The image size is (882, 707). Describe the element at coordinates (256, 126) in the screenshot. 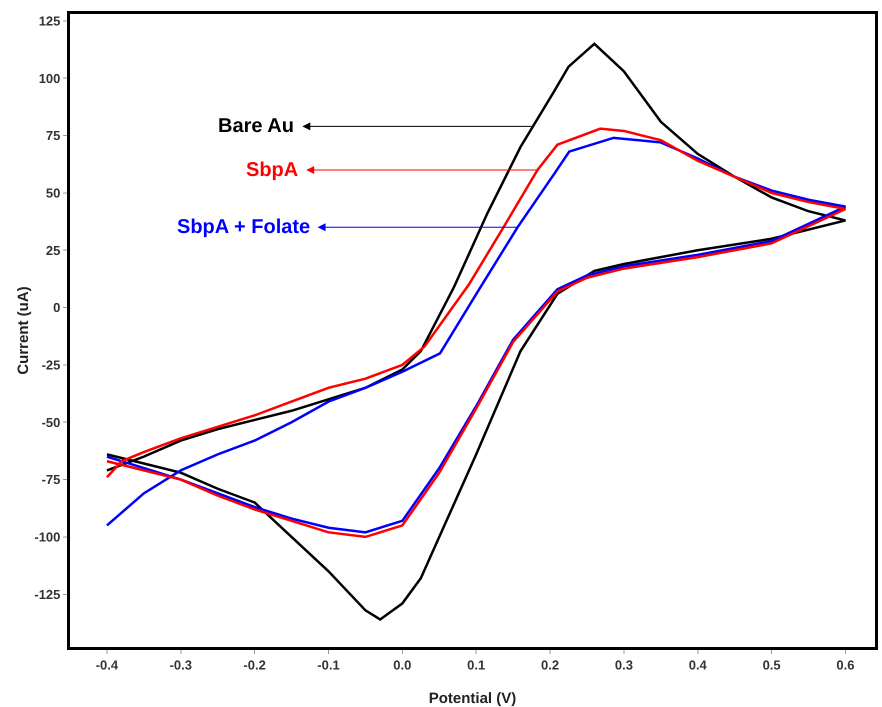

I see `annotation: Bare Au` at that location.